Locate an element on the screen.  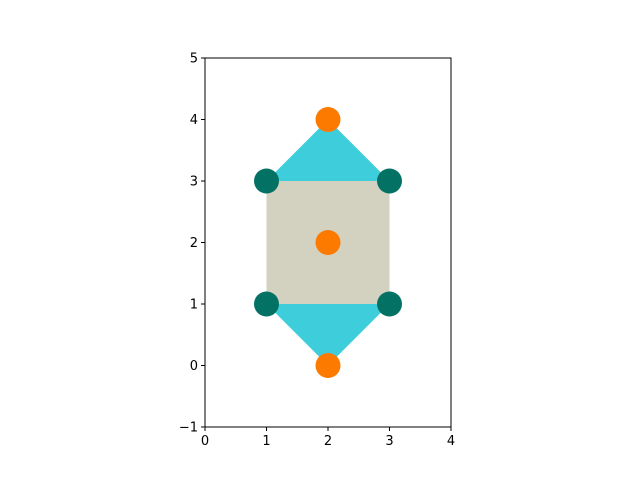
plot-area is located at coordinates (328, 242).